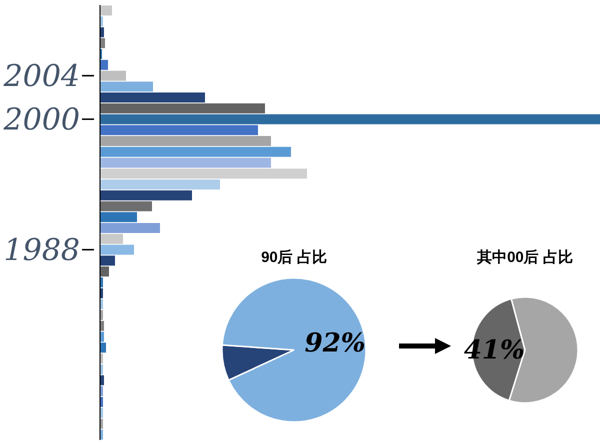 This screenshot has height=442, width=600. Describe the element at coordinates (294, 258) in the screenshot. I see `chart-title: 90后 占比` at that location.